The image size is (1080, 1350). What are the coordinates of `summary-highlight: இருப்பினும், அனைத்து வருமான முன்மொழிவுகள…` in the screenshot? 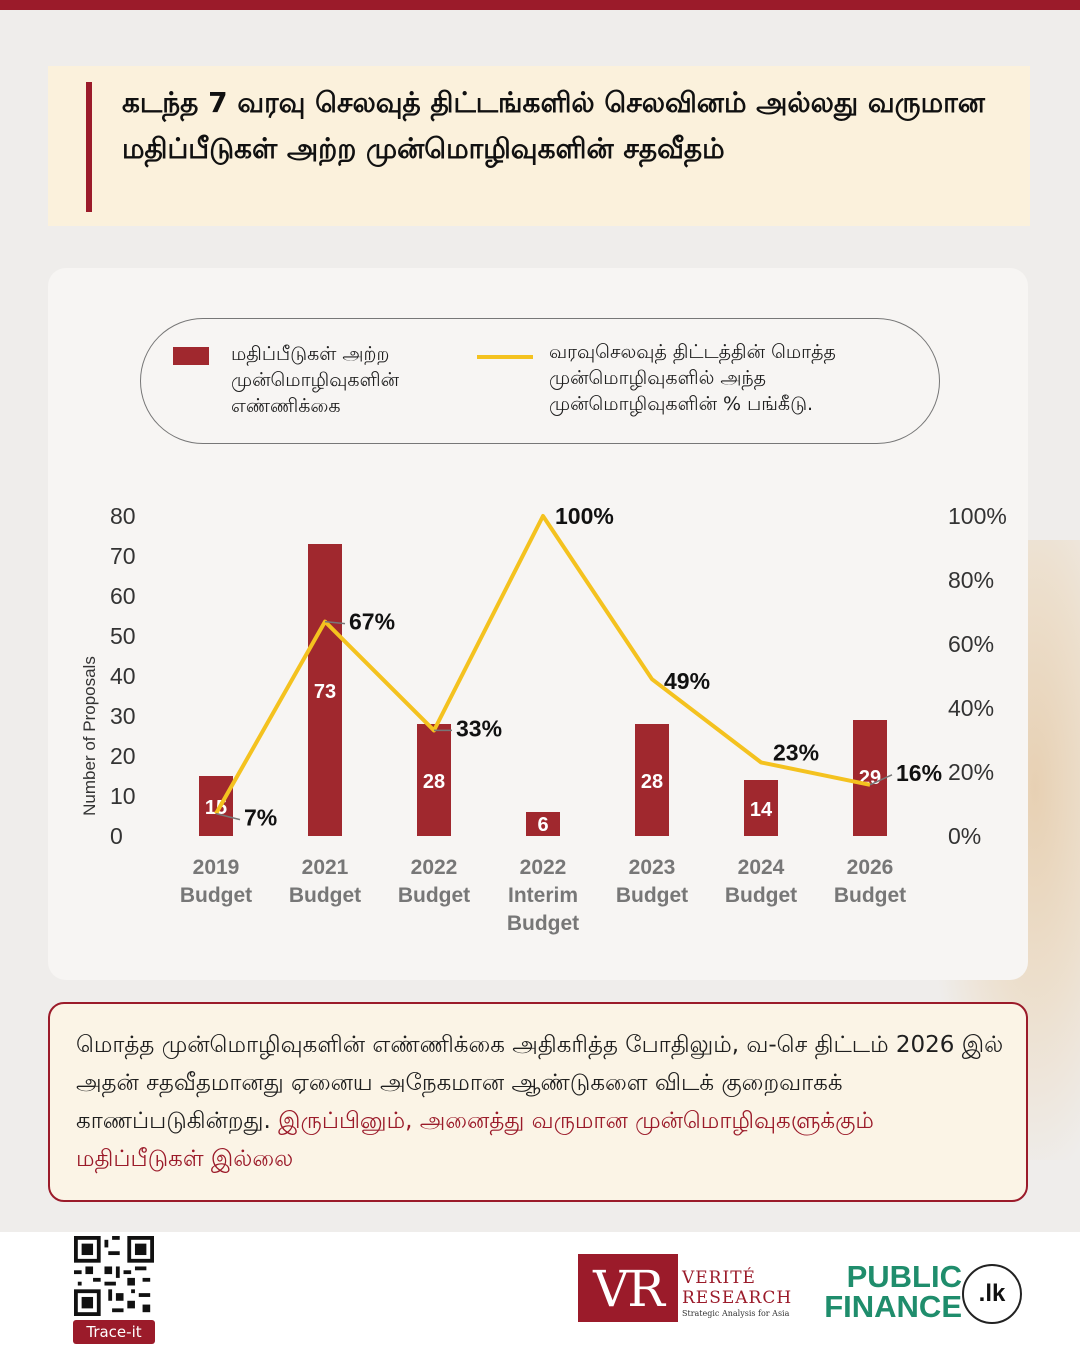 It's located at (475, 1140).